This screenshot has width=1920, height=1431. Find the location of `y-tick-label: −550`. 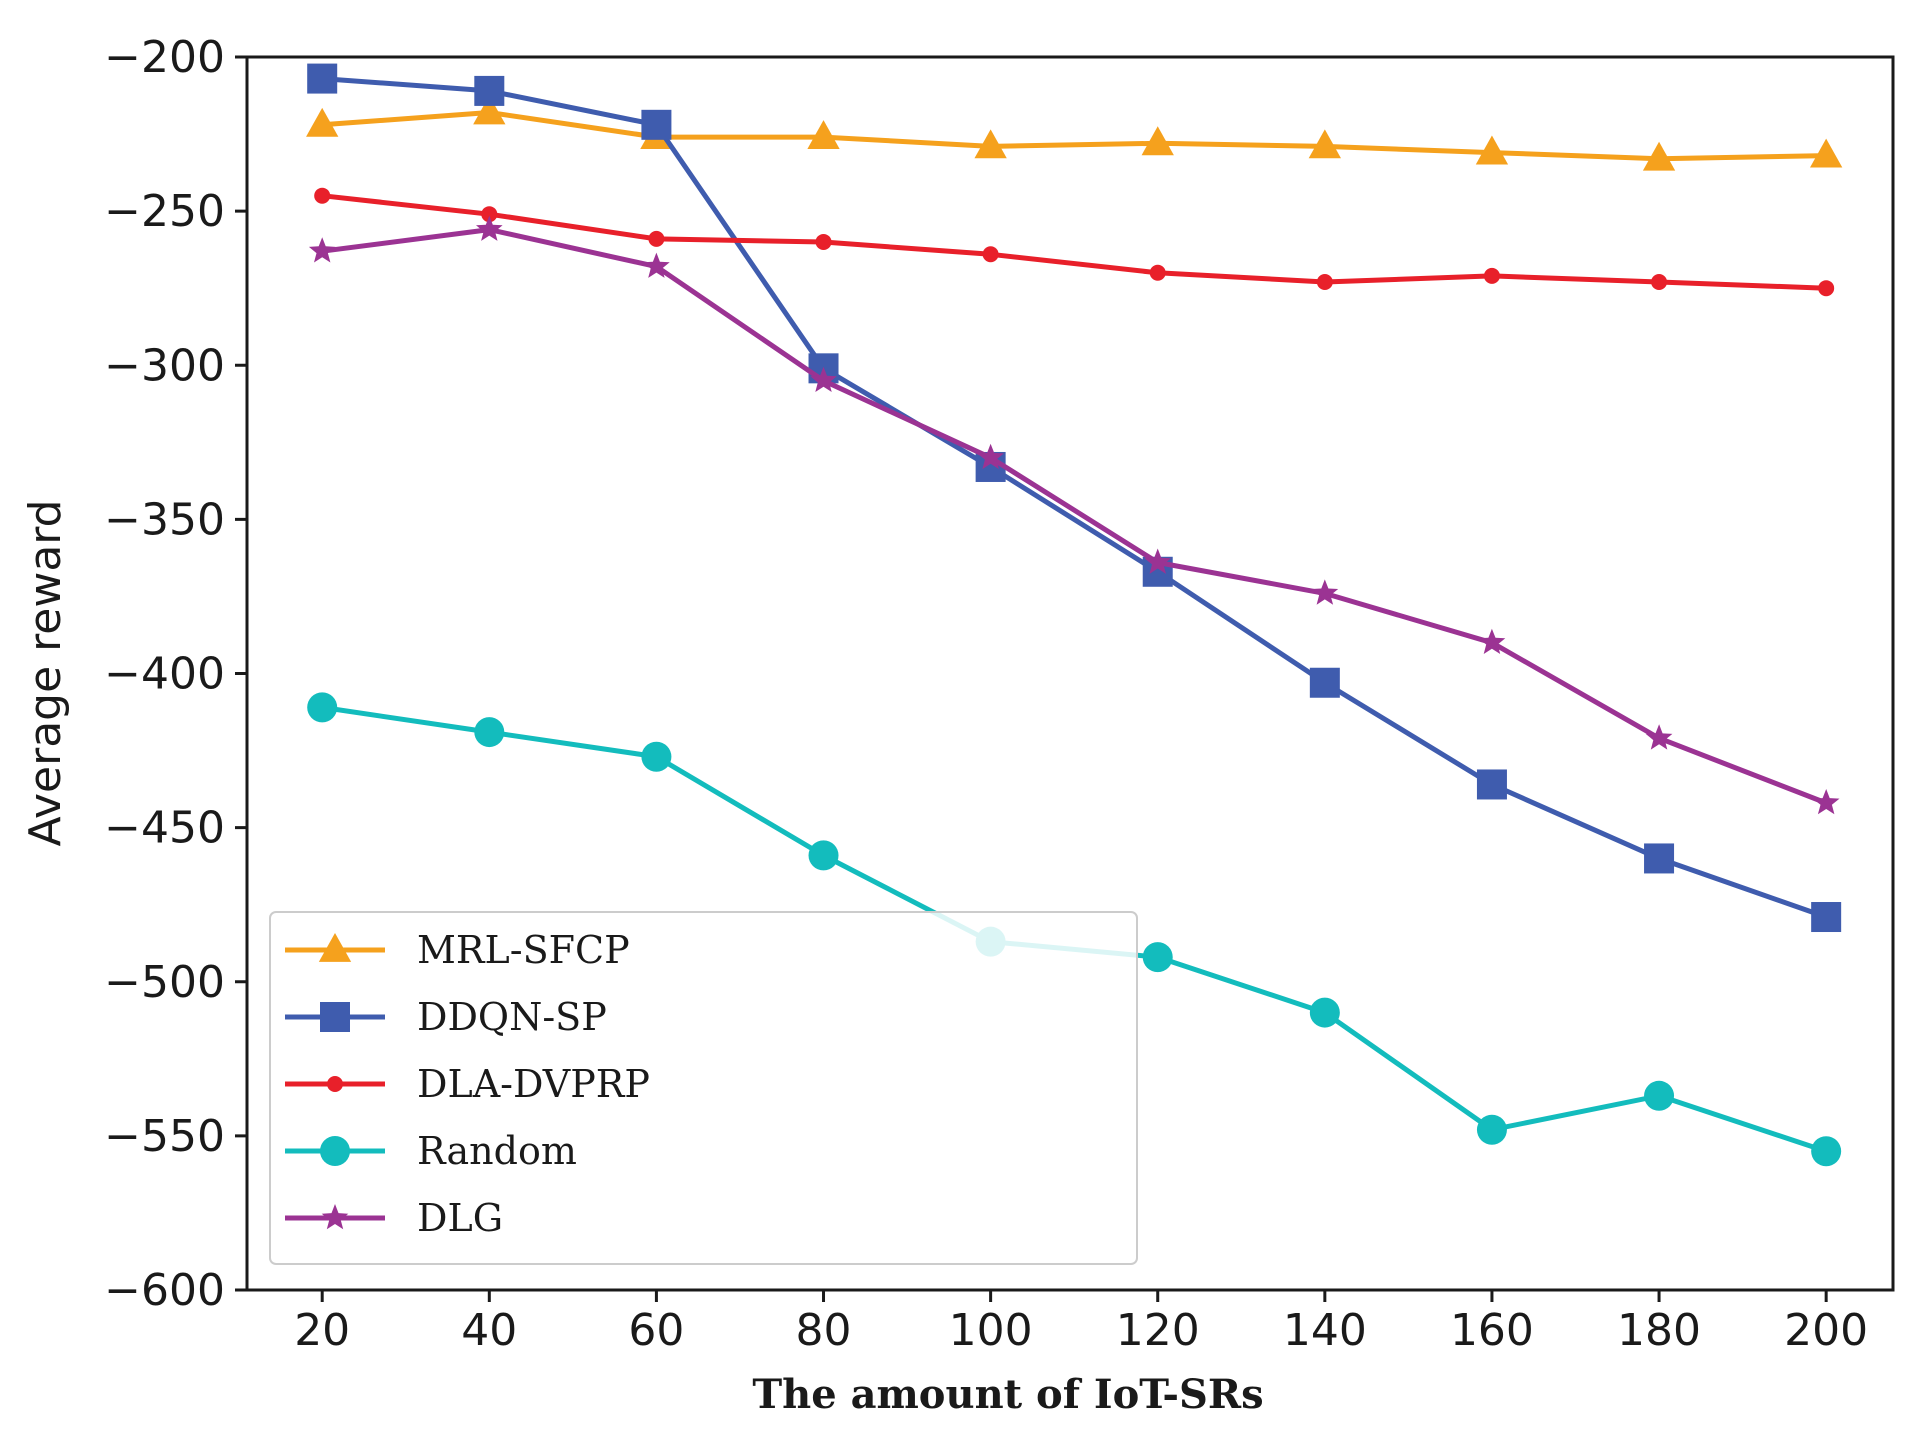

y-tick-label: −550 is located at coordinates (164, 1136).